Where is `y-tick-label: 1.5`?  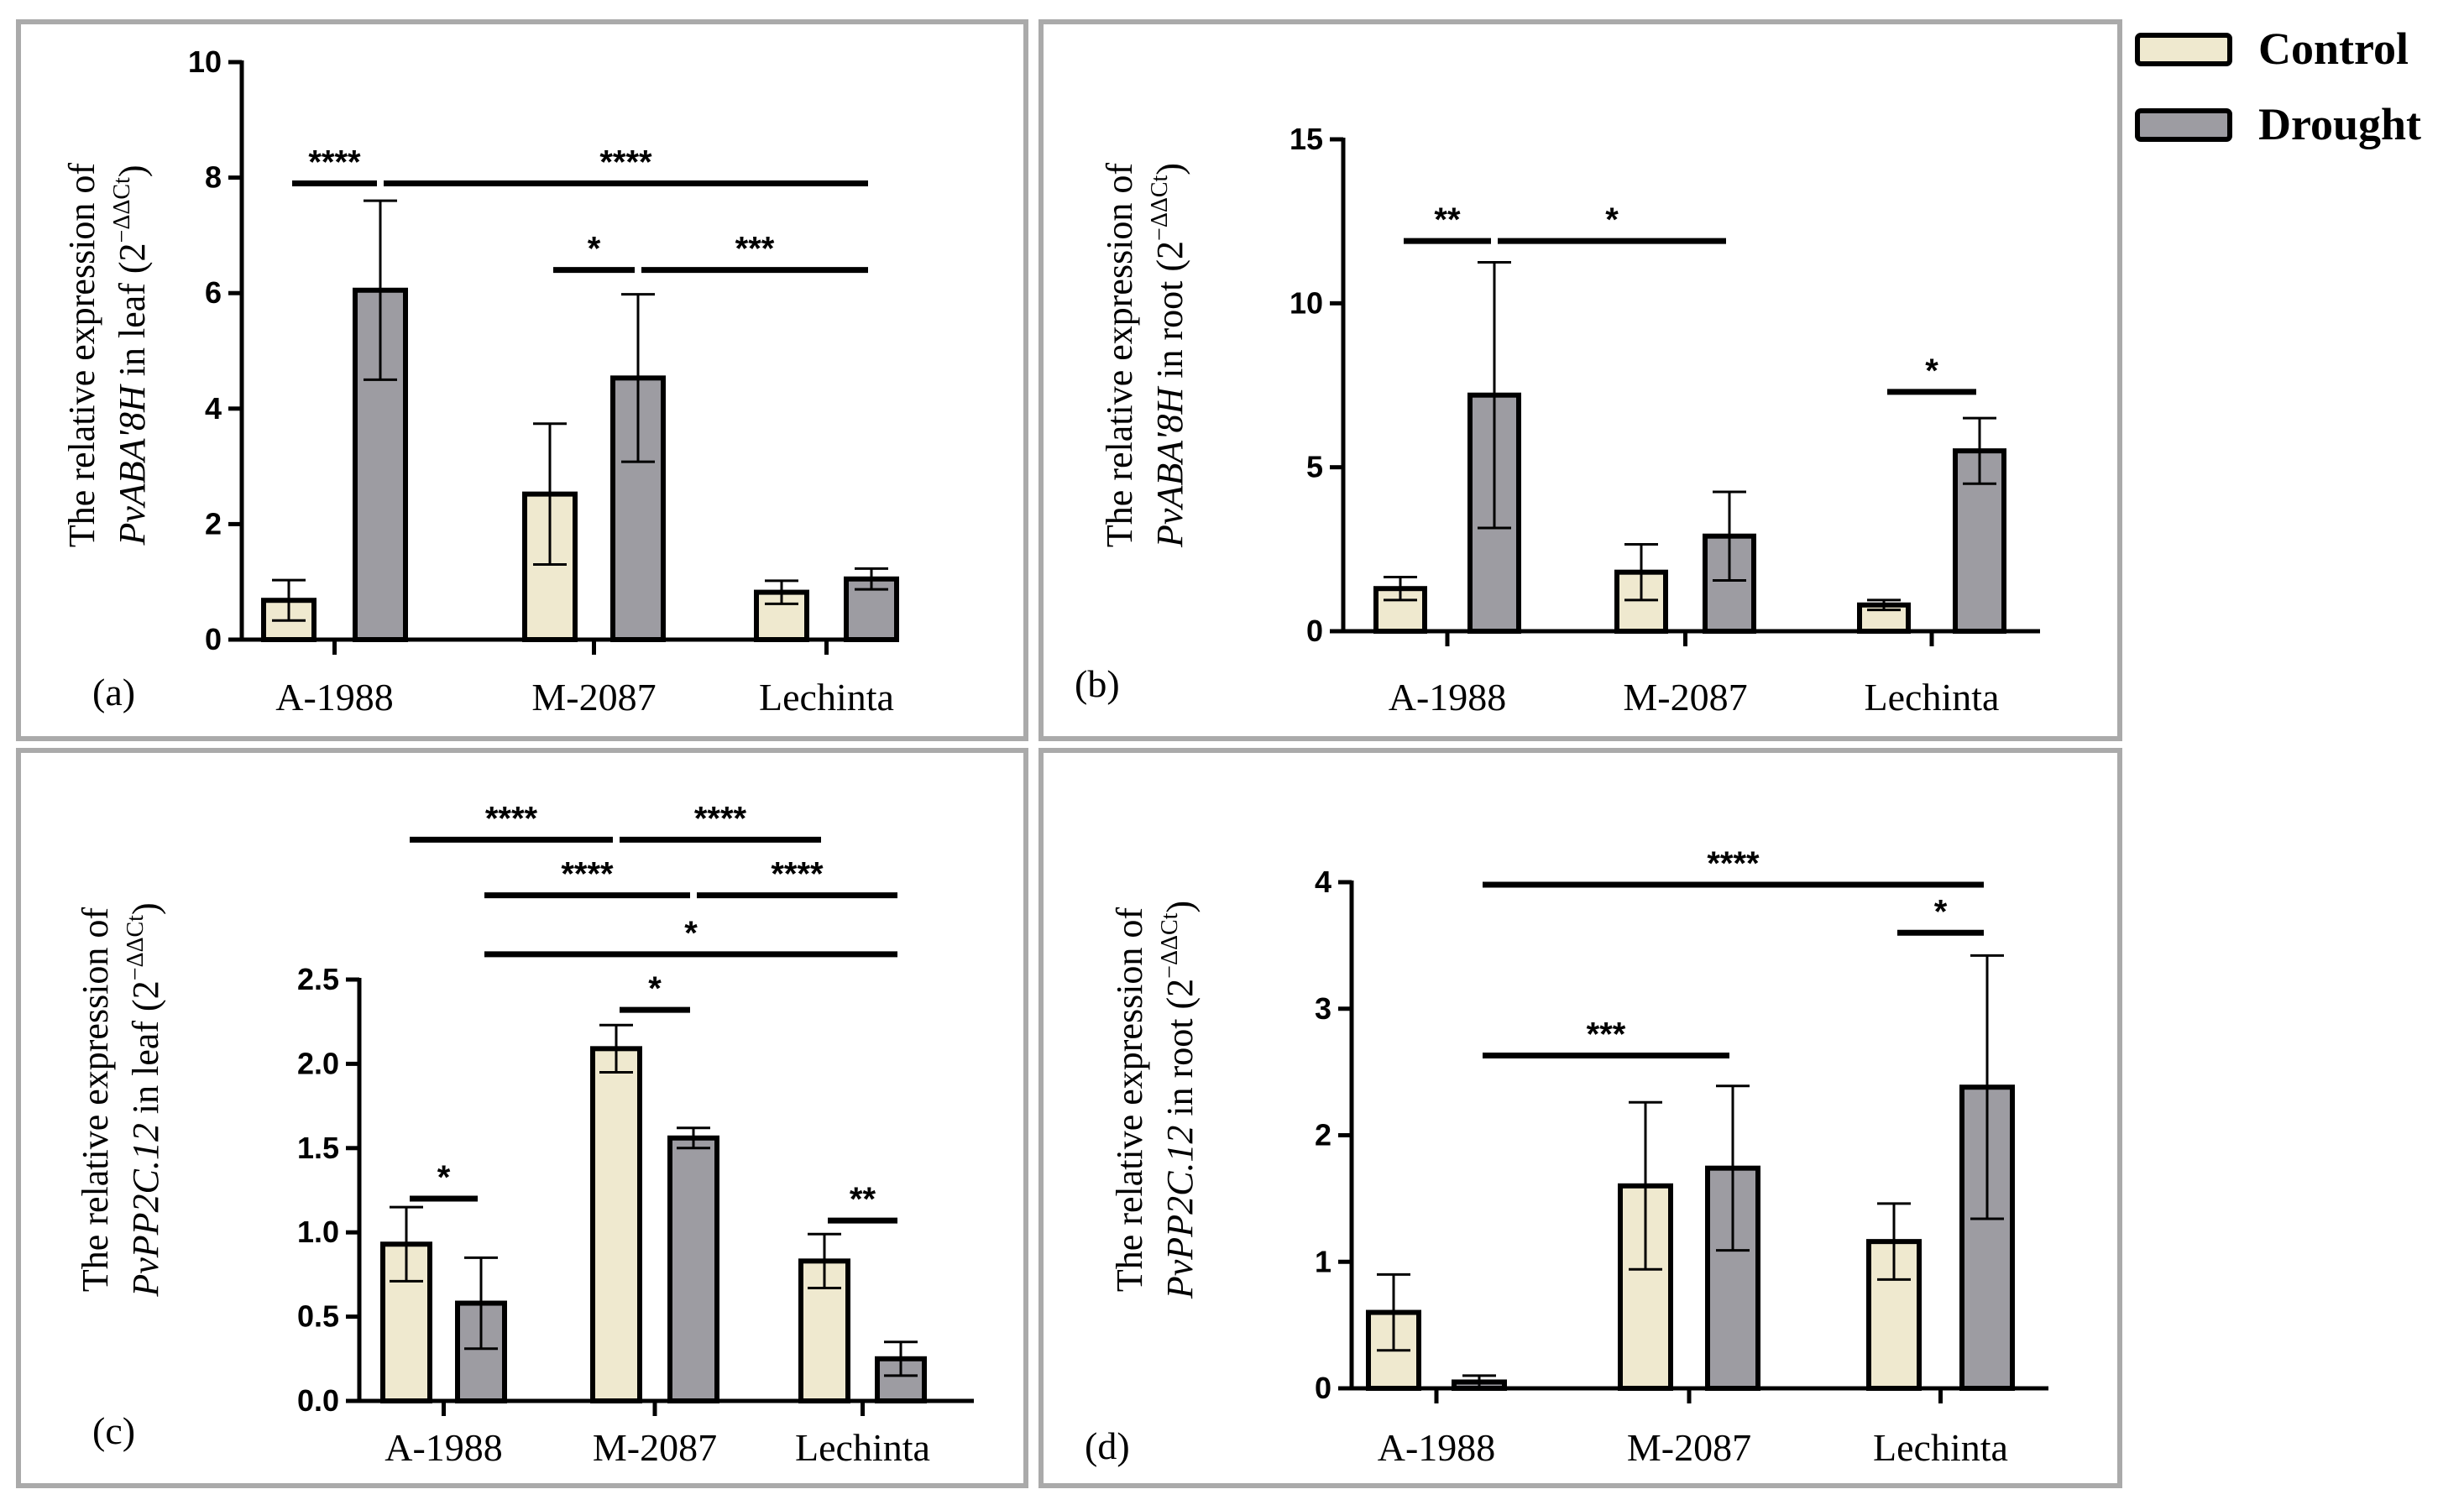 y-tick-label: 1.5 is located at coordinates (318, 1148).